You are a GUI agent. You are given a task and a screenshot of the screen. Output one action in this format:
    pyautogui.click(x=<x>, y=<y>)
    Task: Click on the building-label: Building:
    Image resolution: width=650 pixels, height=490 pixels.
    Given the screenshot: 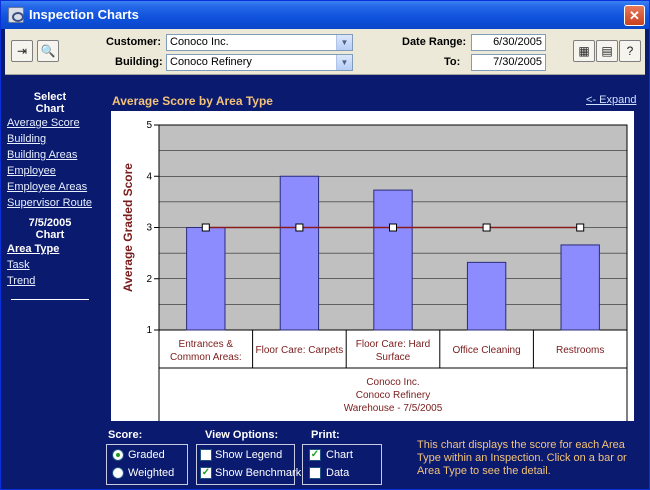 What is the action you would take?
    pyautogui.click(x=139, y=62)
    